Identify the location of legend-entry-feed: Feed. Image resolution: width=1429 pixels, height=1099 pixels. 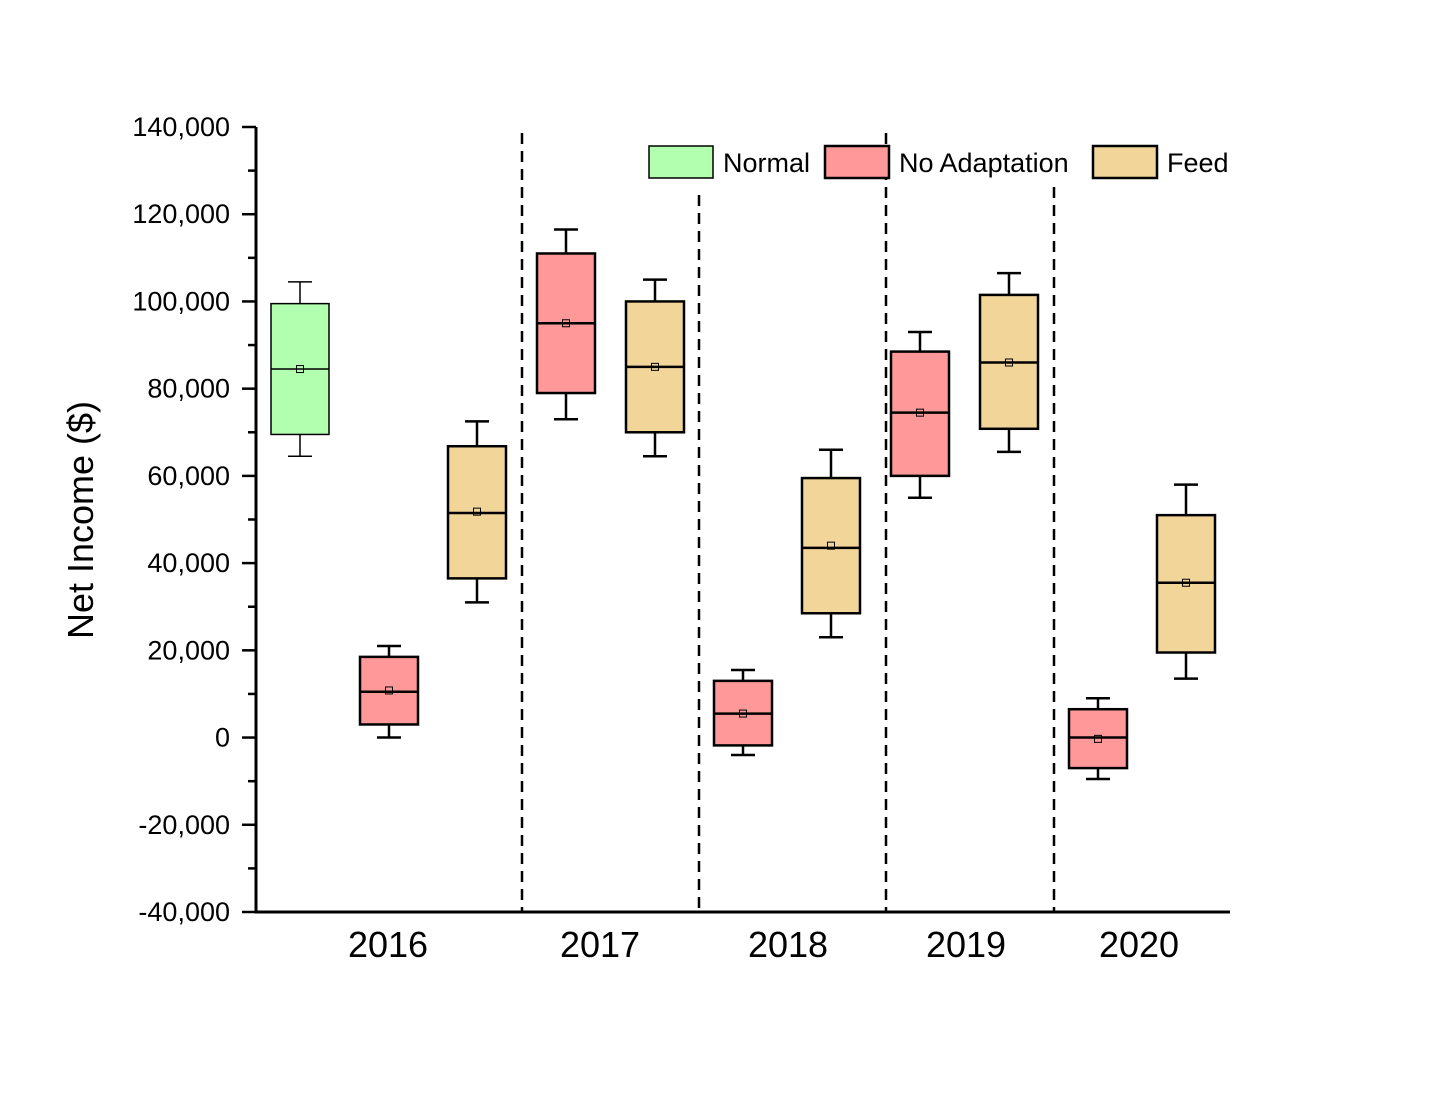
(1160, 162).